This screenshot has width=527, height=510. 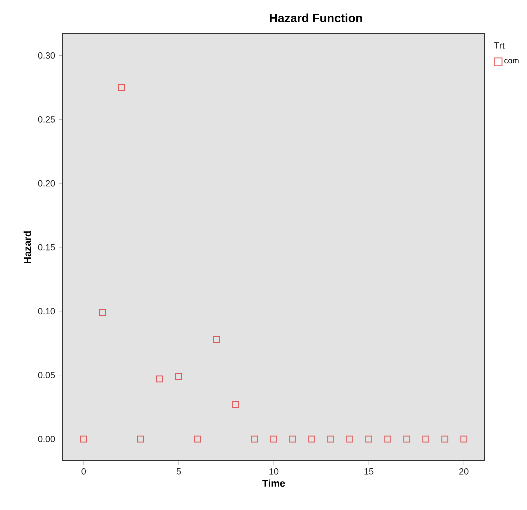 What do you see at coordinates (47, 247) in the screenshot?
I see `y-tick-label: 0.15` at bounding box center [47, 247].